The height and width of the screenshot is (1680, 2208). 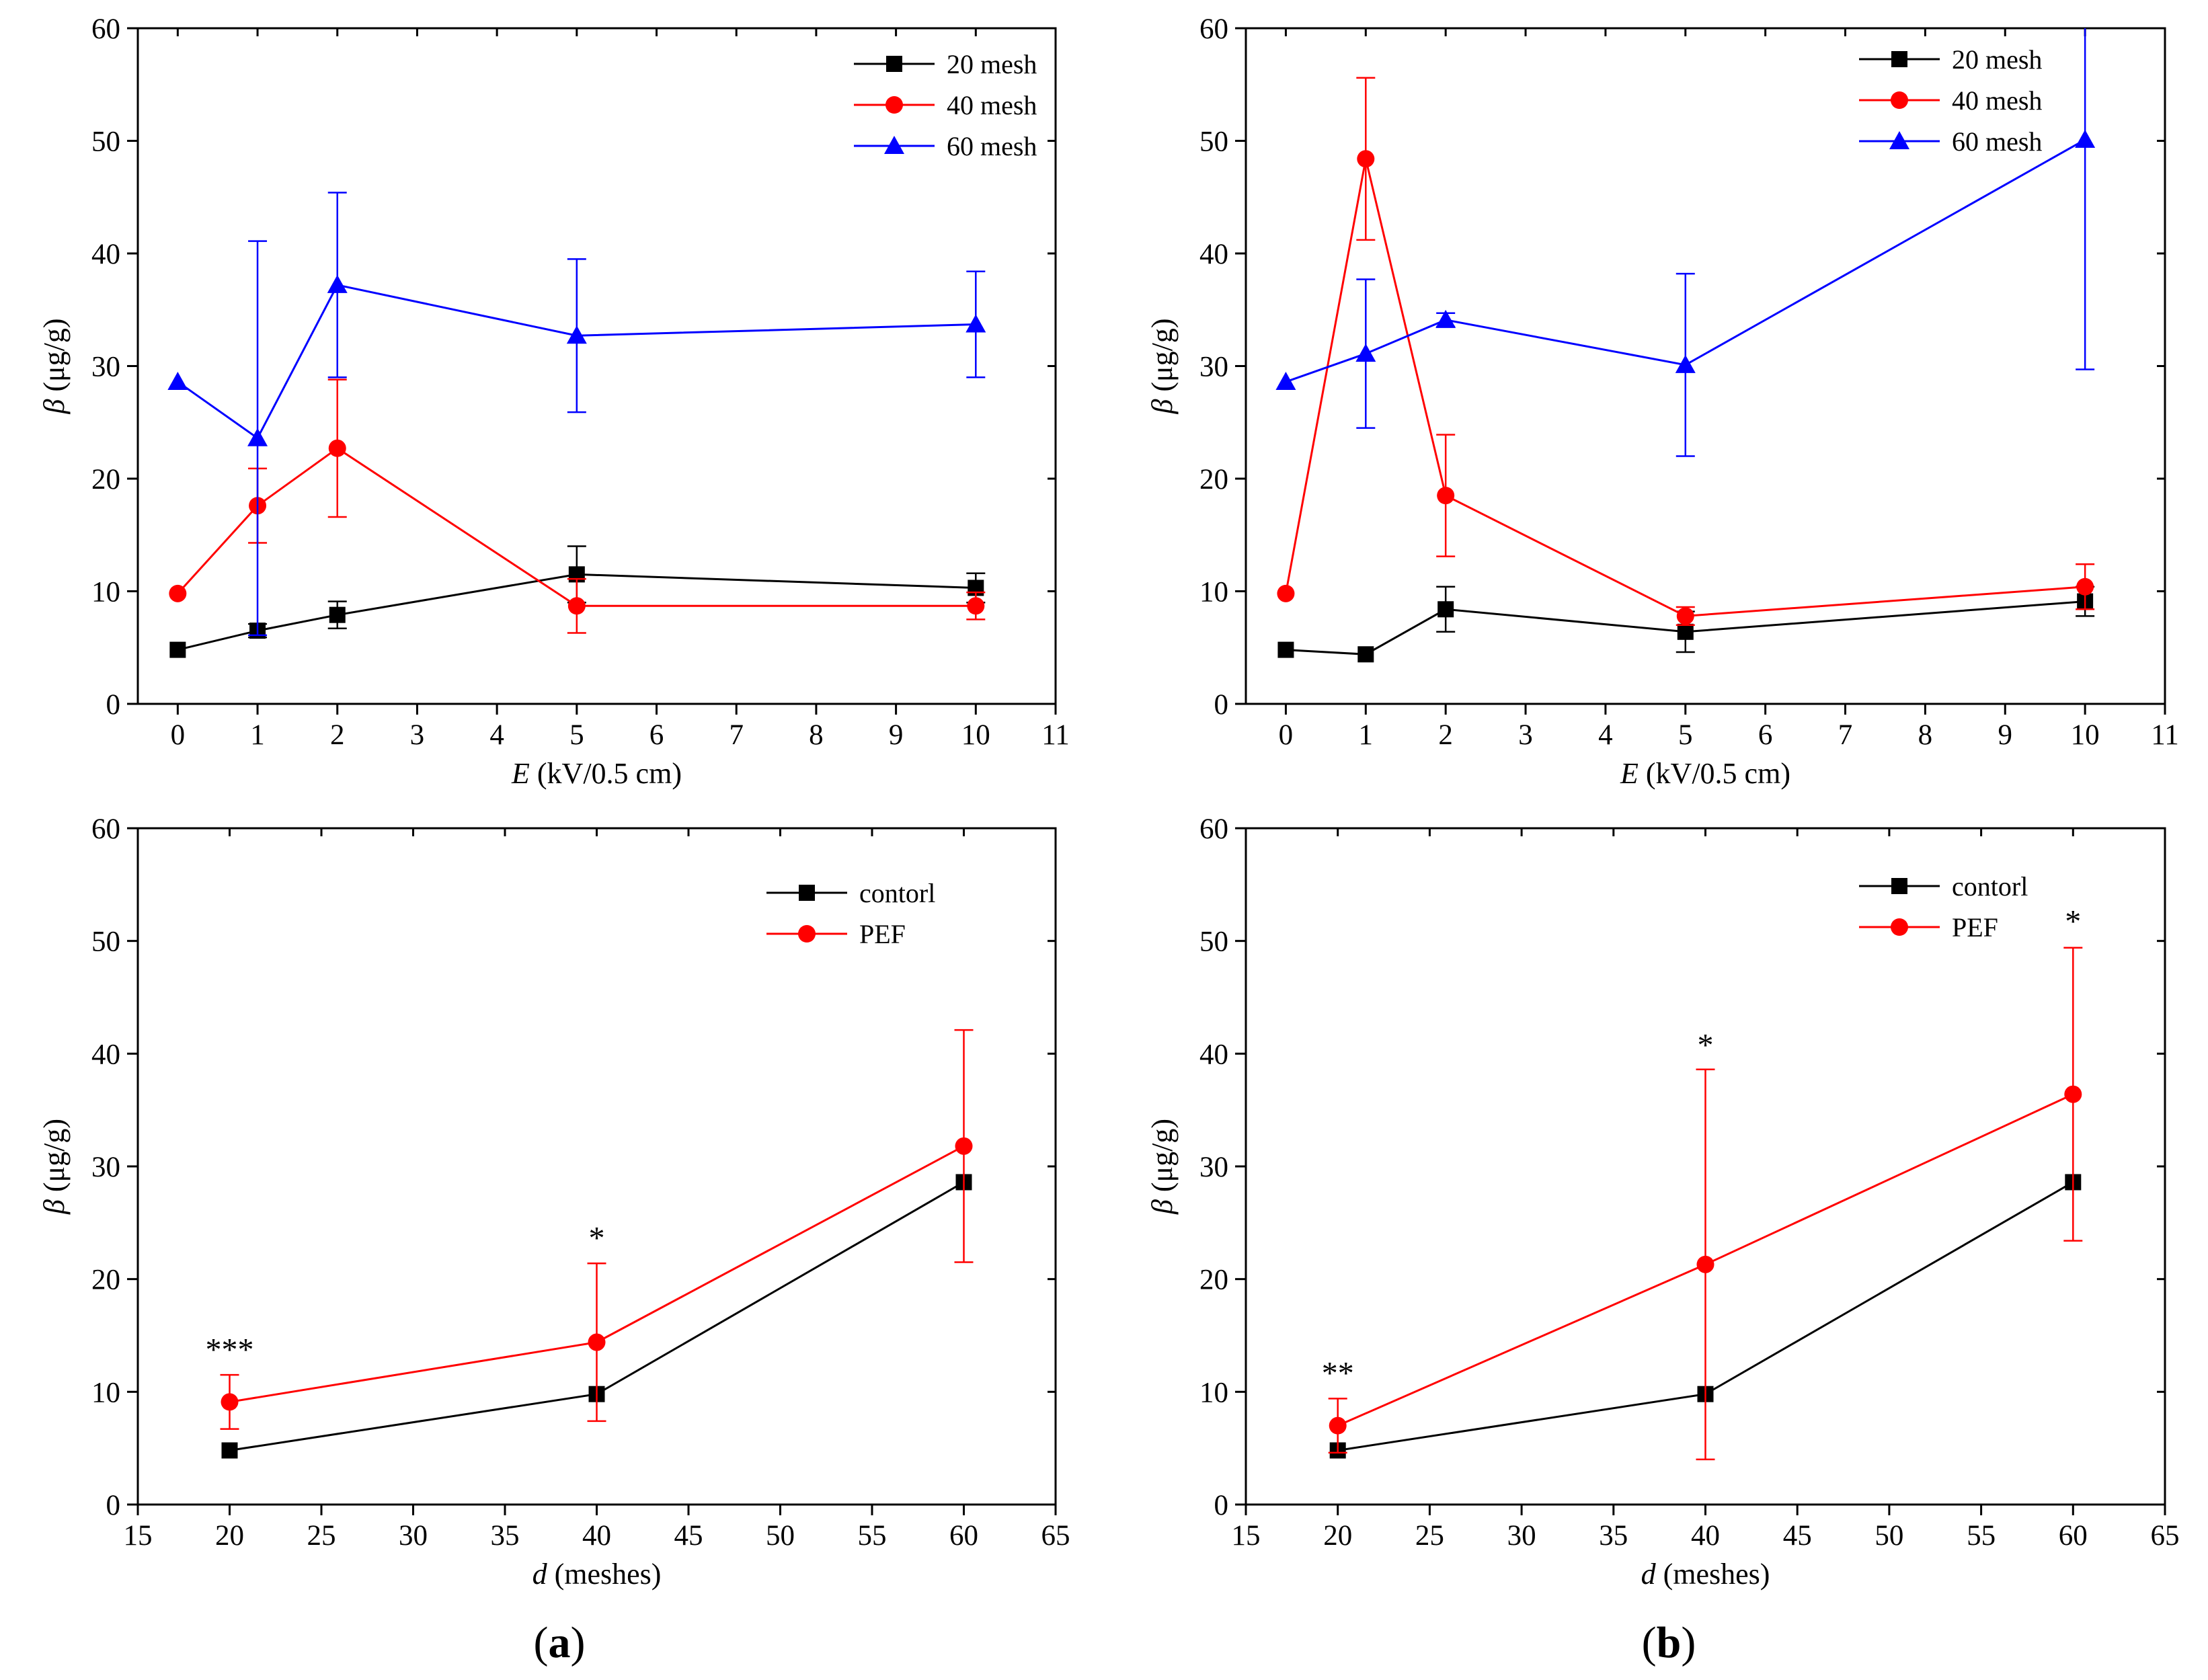 What do you see at coordinates (1981, 1536) in the screenshot?
I see `x-tick-label: 55` at bounding box center [1981, 1536].